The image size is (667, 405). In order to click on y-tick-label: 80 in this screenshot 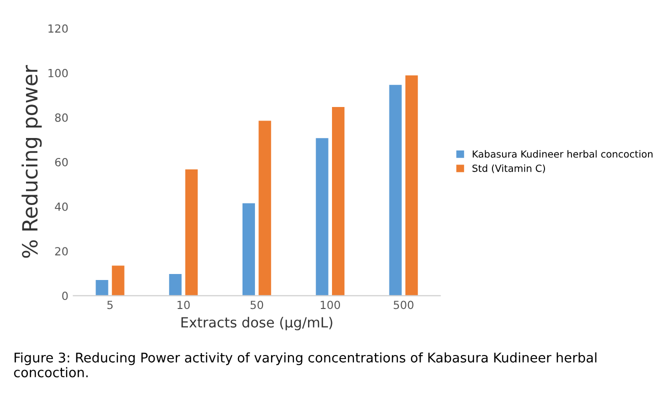, I will do `click(61, 117)`.